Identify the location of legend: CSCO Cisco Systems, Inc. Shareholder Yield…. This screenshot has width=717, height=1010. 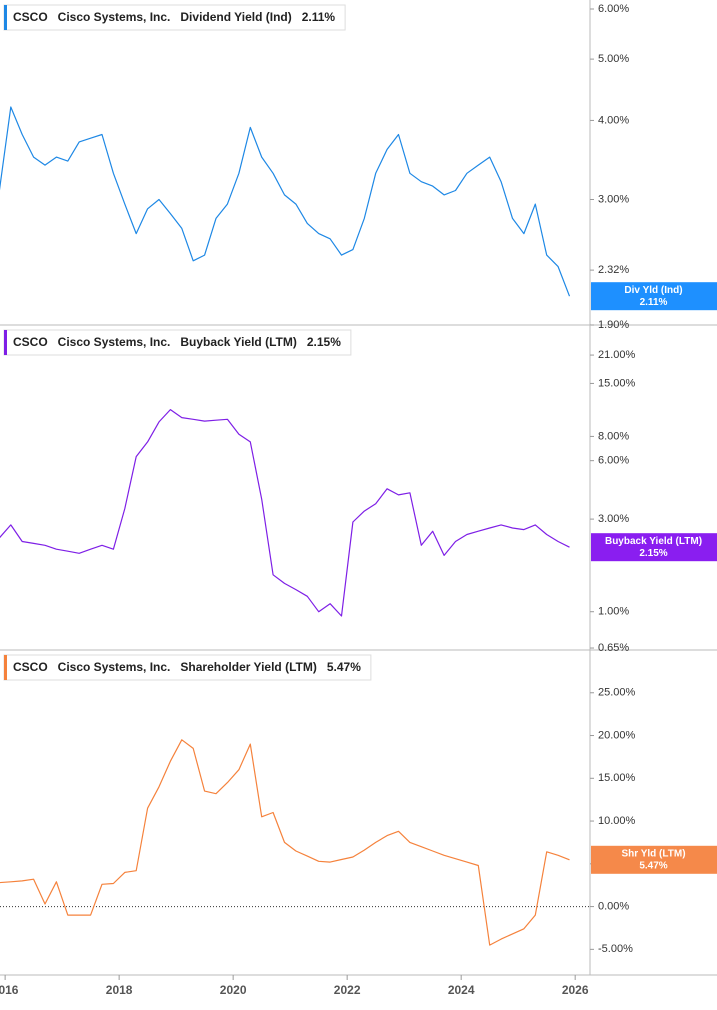
(187, 667).